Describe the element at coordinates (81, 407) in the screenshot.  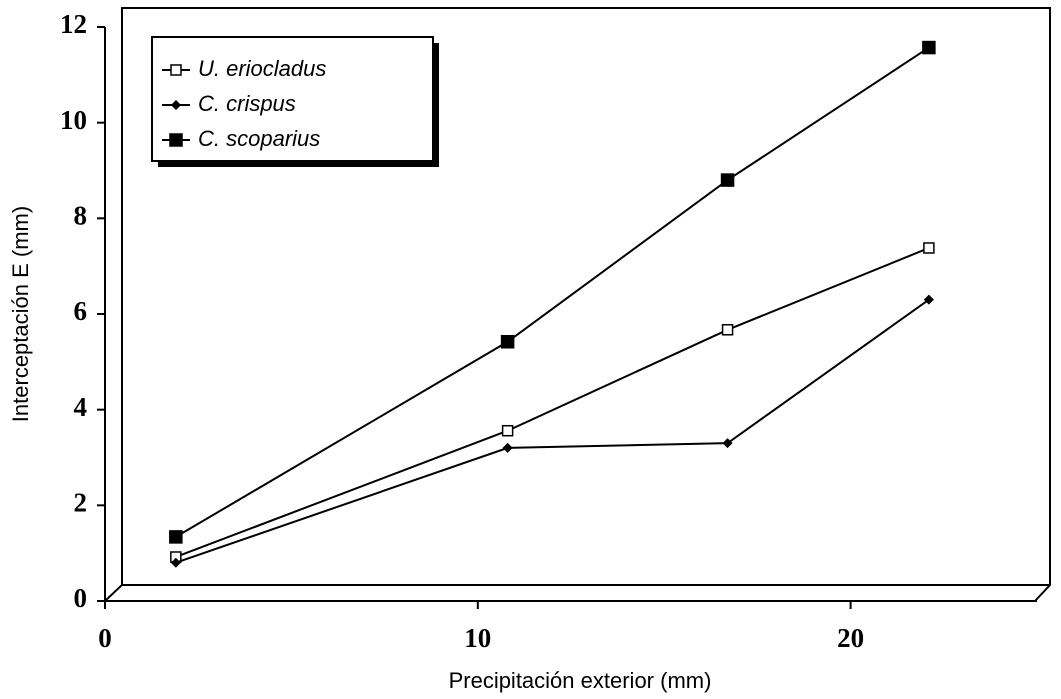
I see `y-tick-label: 4` at that location.